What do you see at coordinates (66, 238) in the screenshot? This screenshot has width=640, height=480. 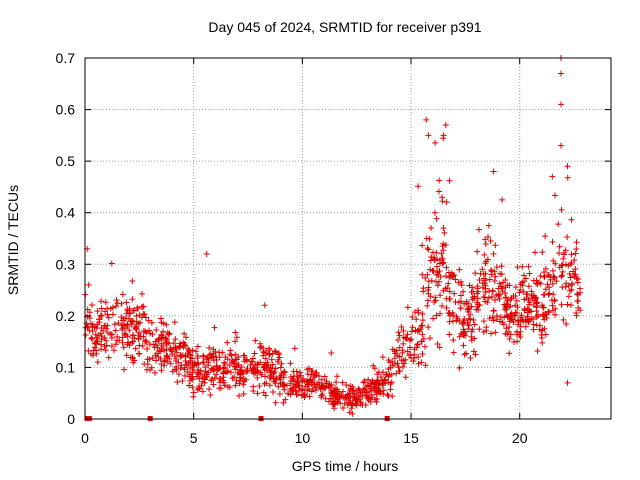 I see `y-tick-labels: 0 0.1 0.2 0.3 0.4 0.5 0.6 0.7` at bounding box center [66, 238].